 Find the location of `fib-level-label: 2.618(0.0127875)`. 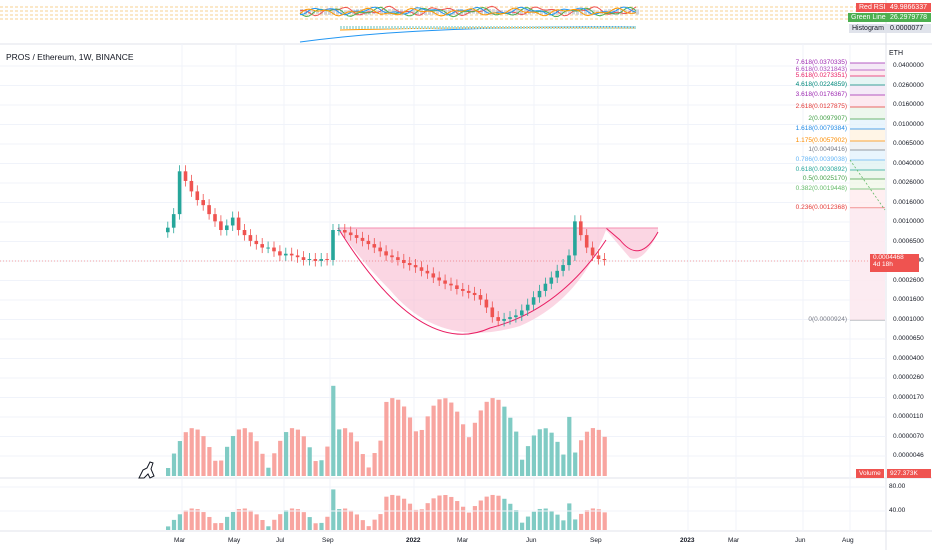

fib-level-label: 2.618(0.0127875) is located at coordinates (821, 106).